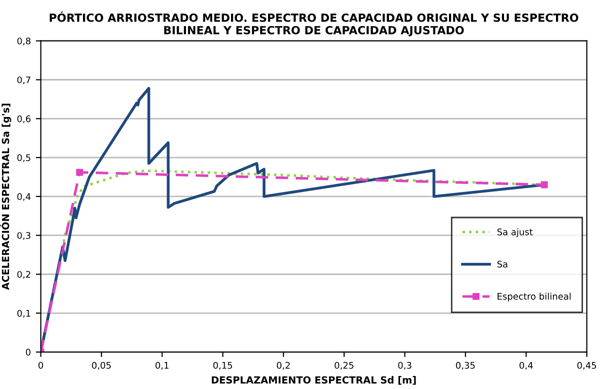 The width and height of the screenshot is (600, 389). I want to click on y-tick-label: 0, so click(28, 352).